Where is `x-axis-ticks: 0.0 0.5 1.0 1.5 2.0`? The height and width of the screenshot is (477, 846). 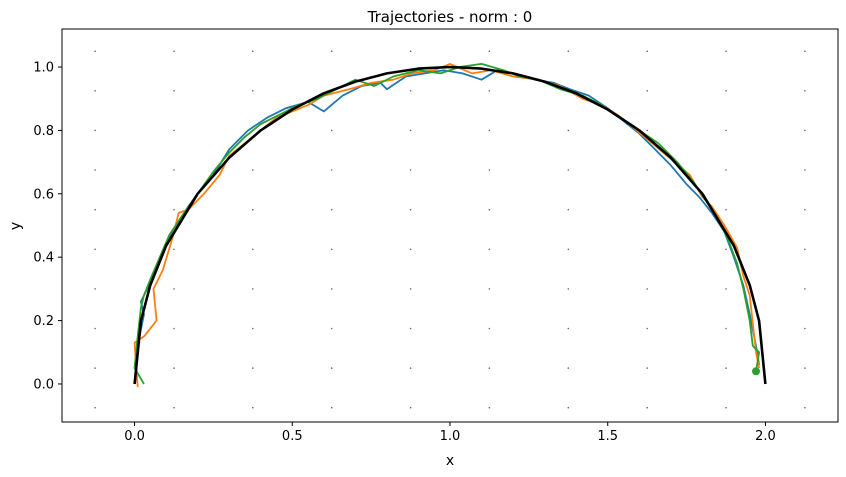
x-axis-ticks: 0.0 0.5 1.0 1.5 2.0 is located at coordinates (450, 433).